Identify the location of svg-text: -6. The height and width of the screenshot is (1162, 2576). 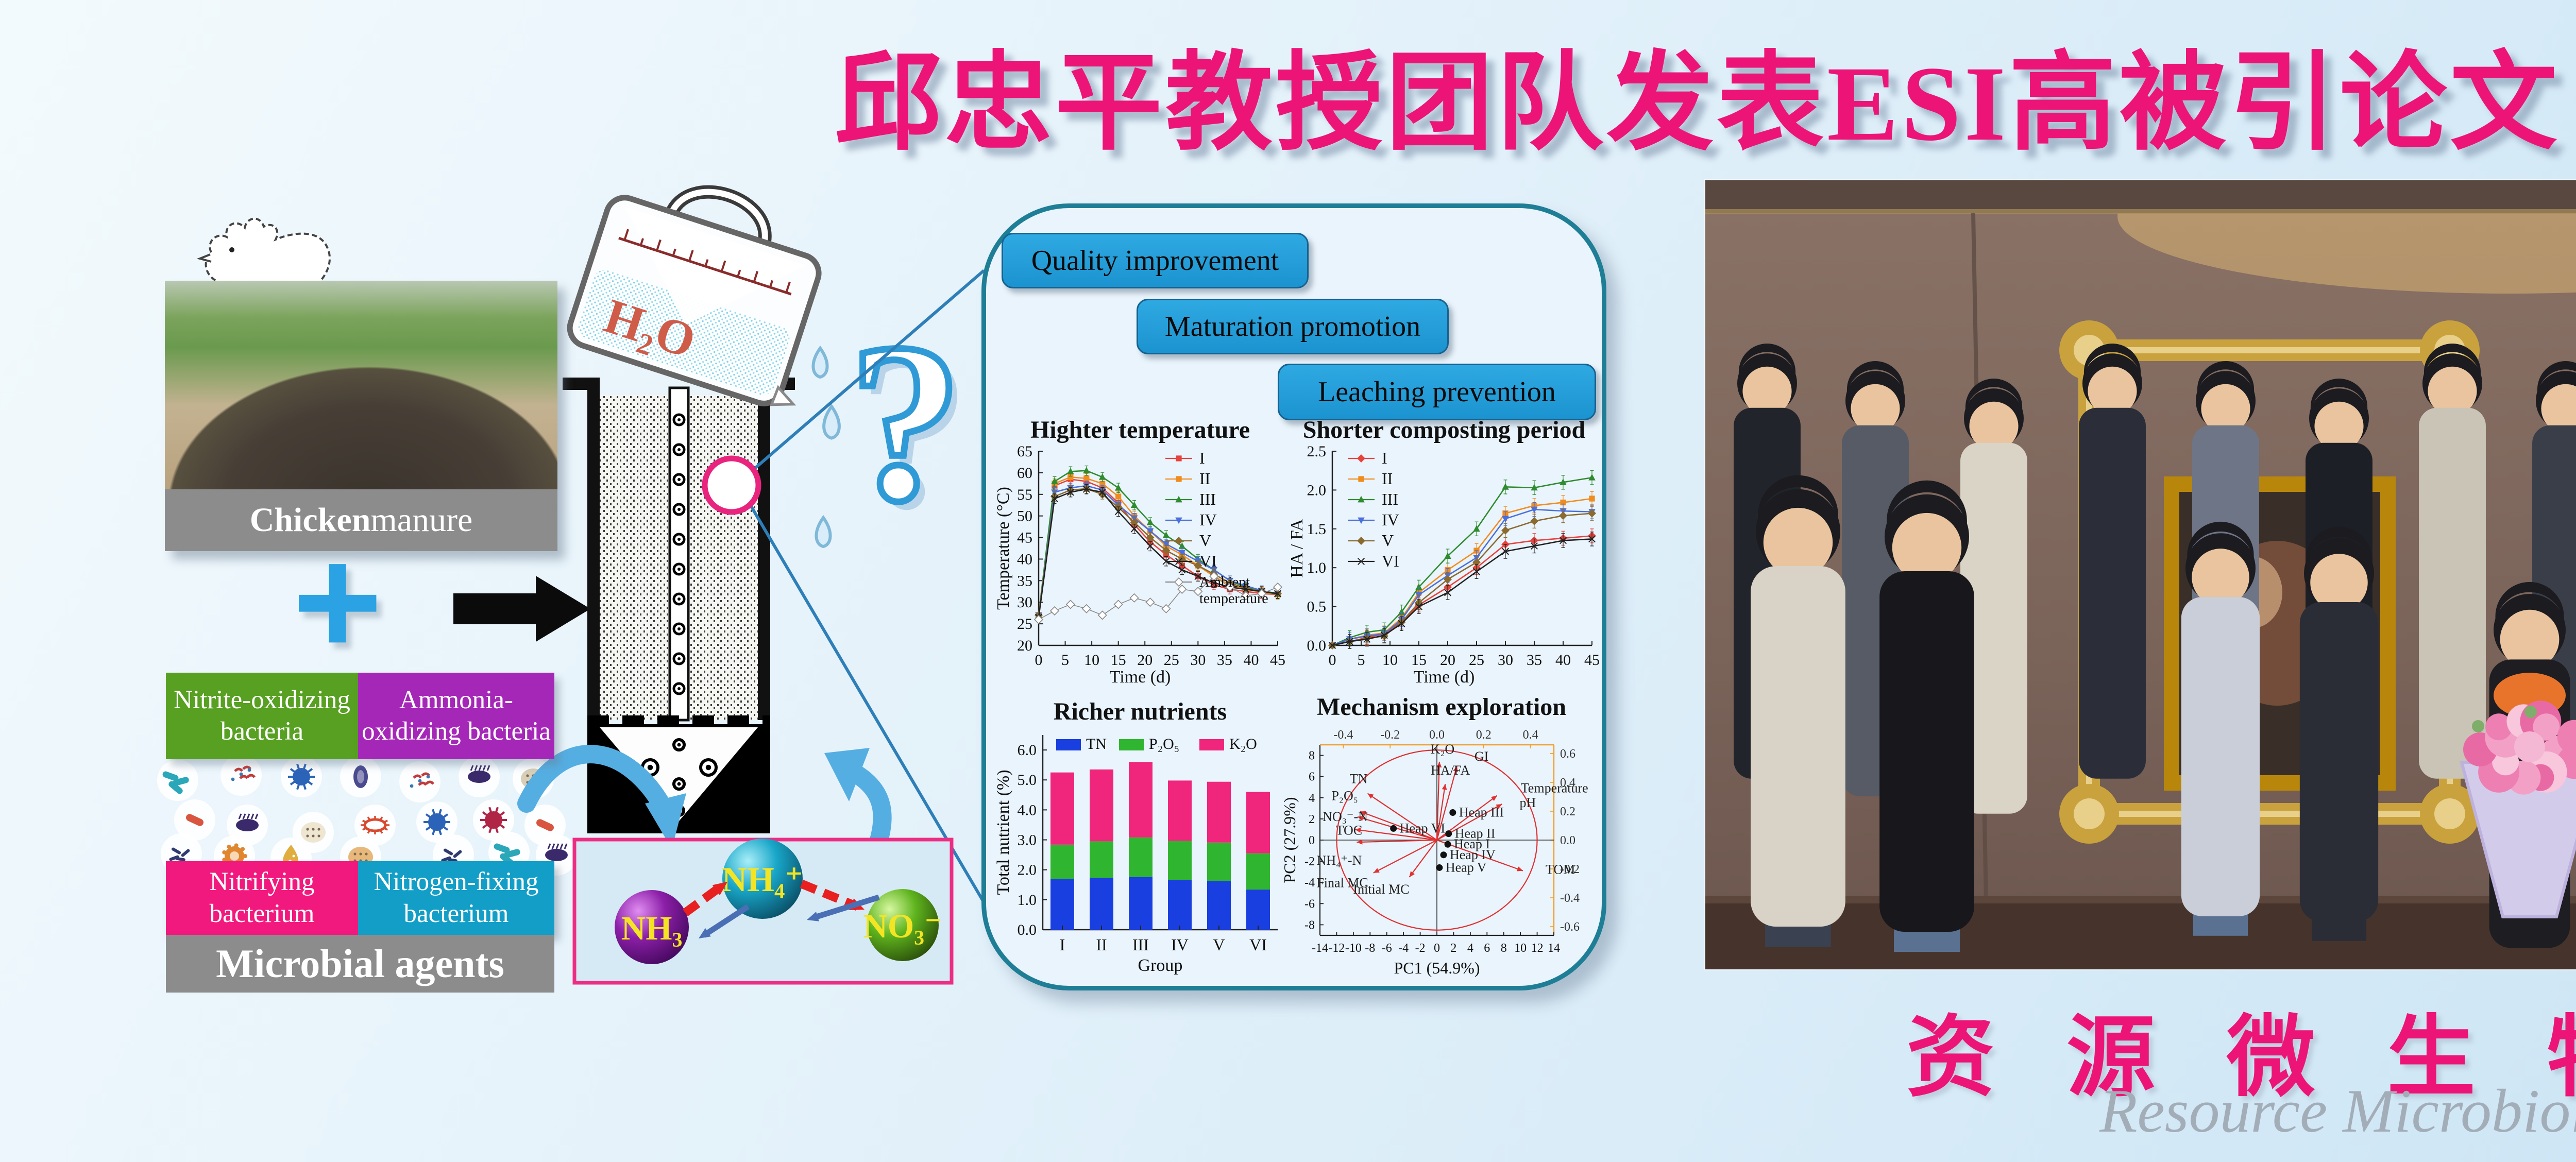
(1309, 904).